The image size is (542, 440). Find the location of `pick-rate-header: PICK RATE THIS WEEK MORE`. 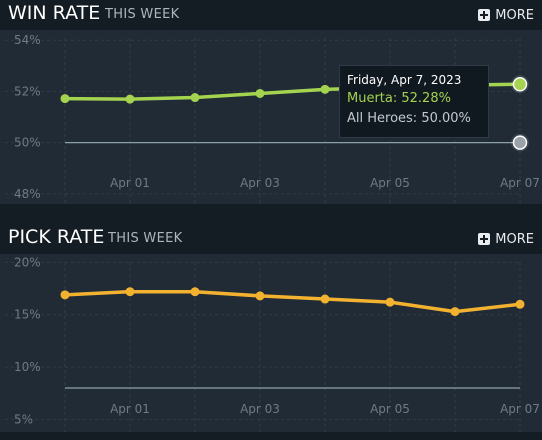

pick-rate-header: PICK RATE THIS WEEK MORE is located at coordinates (271, 239).